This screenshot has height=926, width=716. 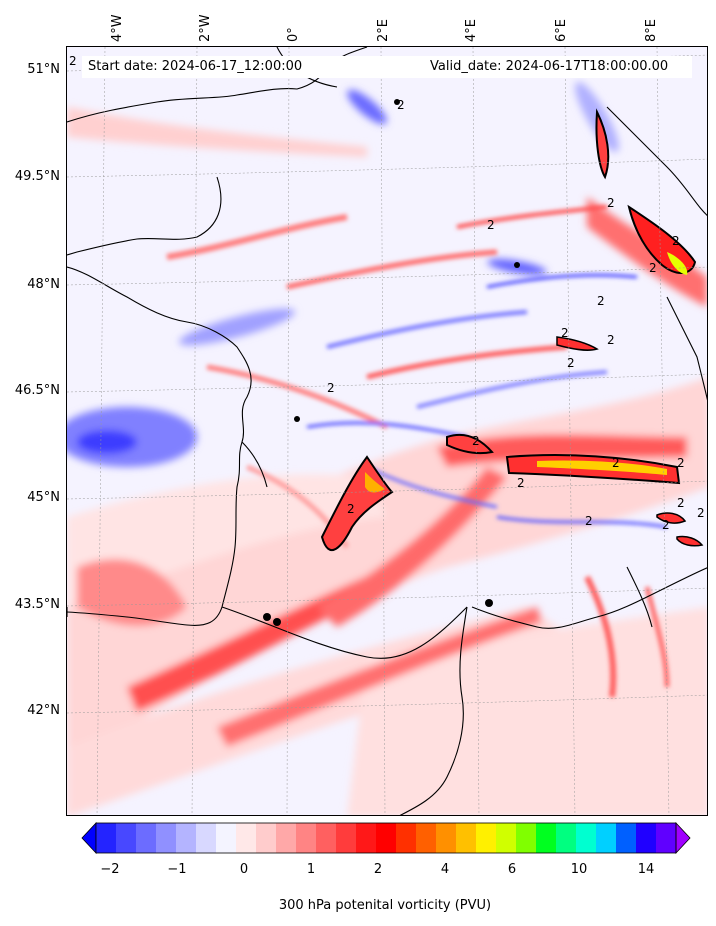 What do you see at coordinates (549, 66) in the screenshot?
I see `valid-date: Valid_date: 2024-06-17T18:00:00.00` at bounding box center [549, 66].